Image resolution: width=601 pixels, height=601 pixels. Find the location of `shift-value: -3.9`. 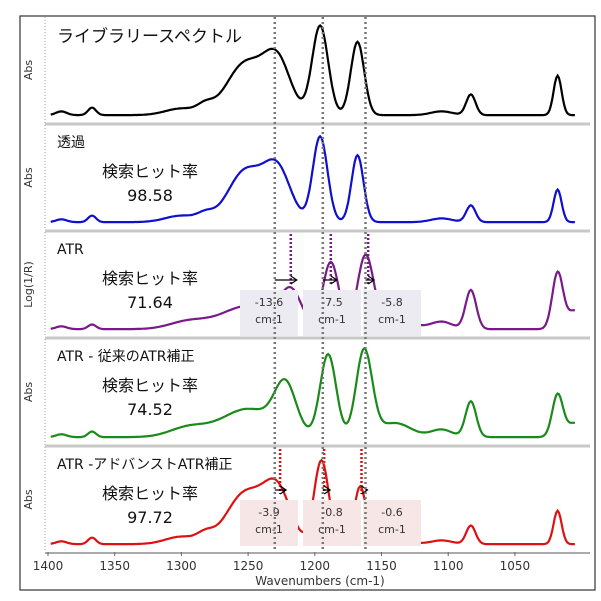

shift-value: -3.9 is located at coordinates (268, 512).